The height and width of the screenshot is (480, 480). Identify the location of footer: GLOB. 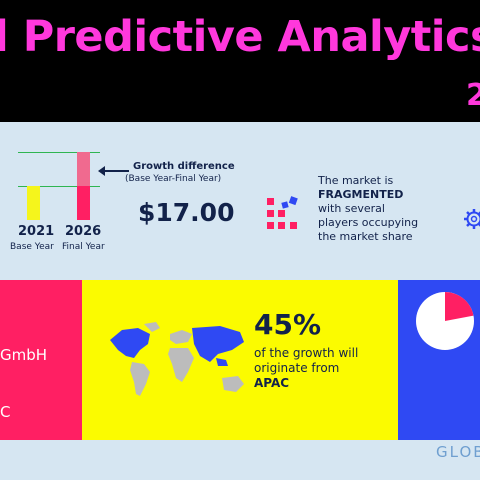
(240, 460).